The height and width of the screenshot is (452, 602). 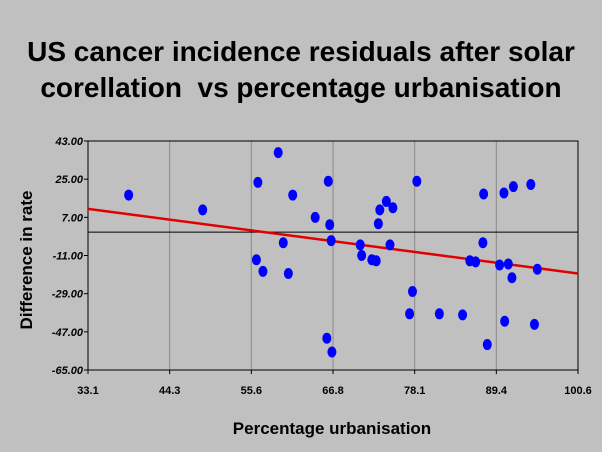 I want to click on y-tick-label: -11.00, so click(x=68, y=257).